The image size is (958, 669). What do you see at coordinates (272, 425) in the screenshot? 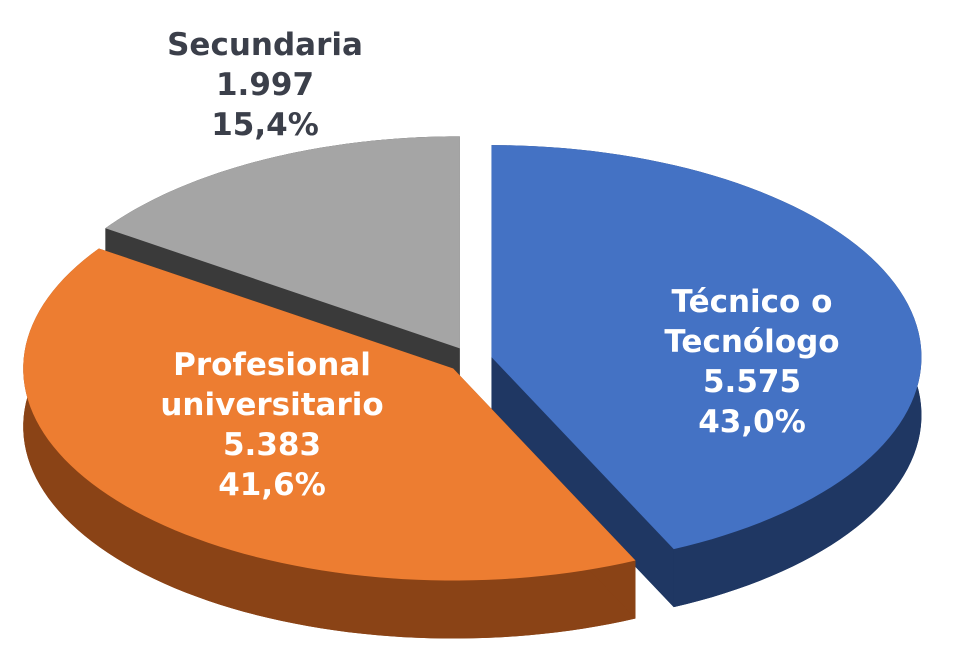
I see `slice-label: Profesional universitario 5.383 41,6%` at bounding box center [272, 425].